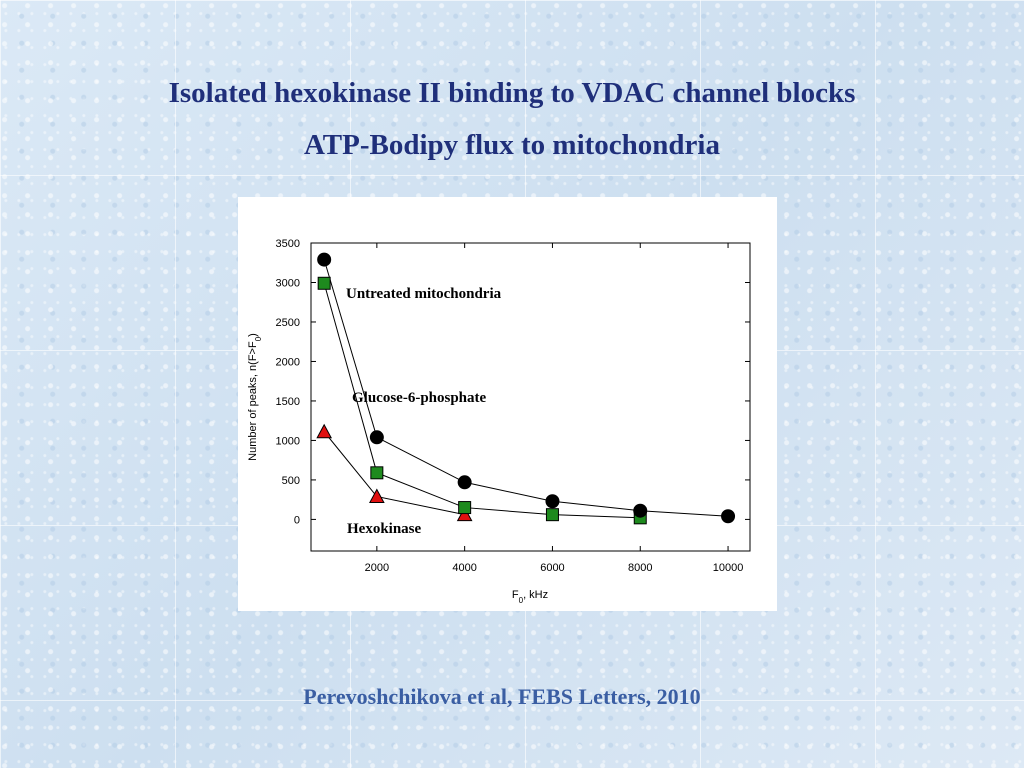 The height and width of the screenshot is (768, 1024). Describe the element at coordinates (297, 520) in the screenshot. I see `y-tick-label: 0` at that location.